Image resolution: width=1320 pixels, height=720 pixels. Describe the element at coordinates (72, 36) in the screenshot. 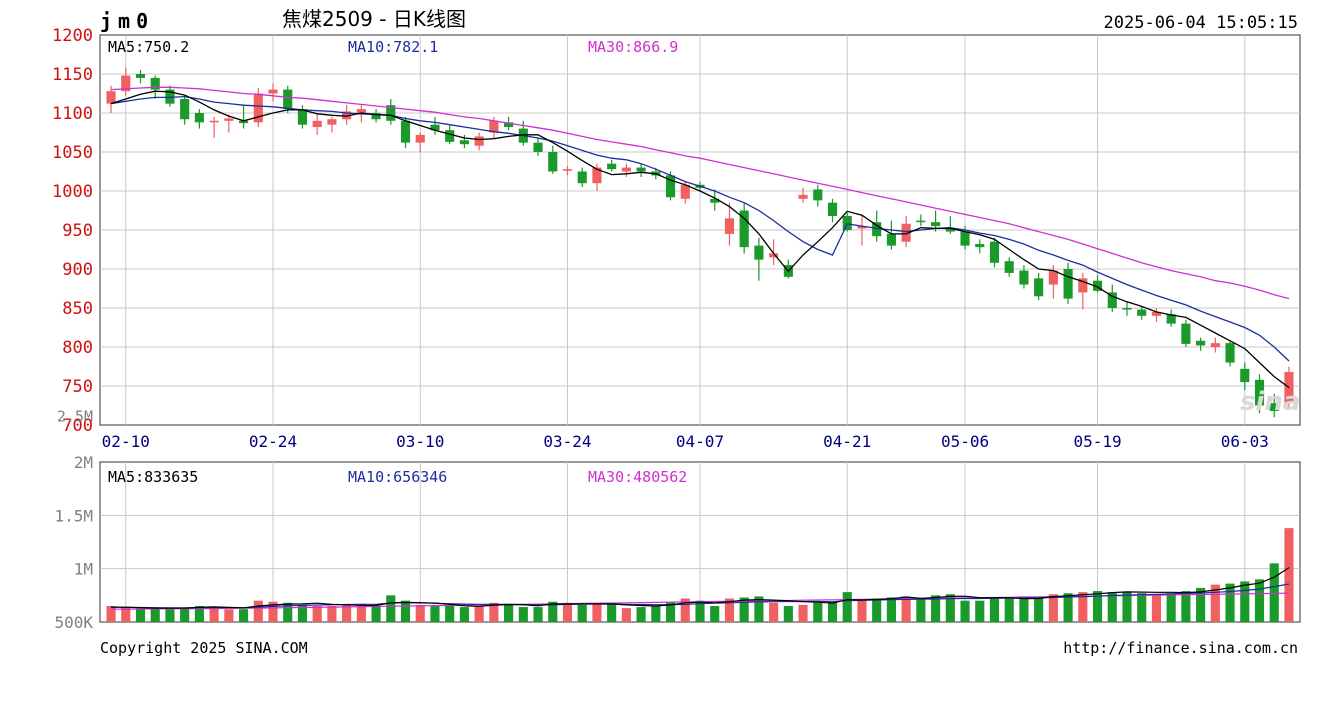

I see `price-tick-label: 1200` at that location.